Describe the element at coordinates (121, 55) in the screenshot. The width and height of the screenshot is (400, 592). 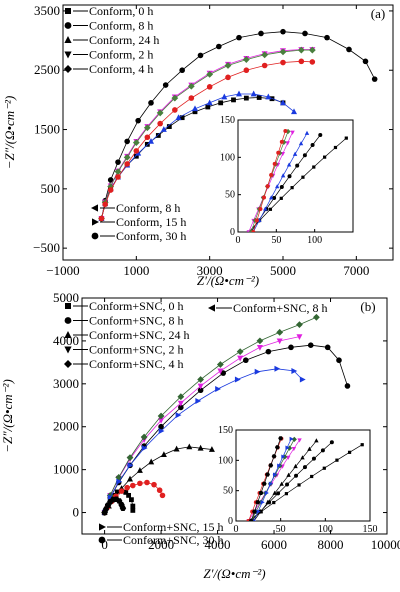
I see `legend-entry: Conform, 2 h` at that location.